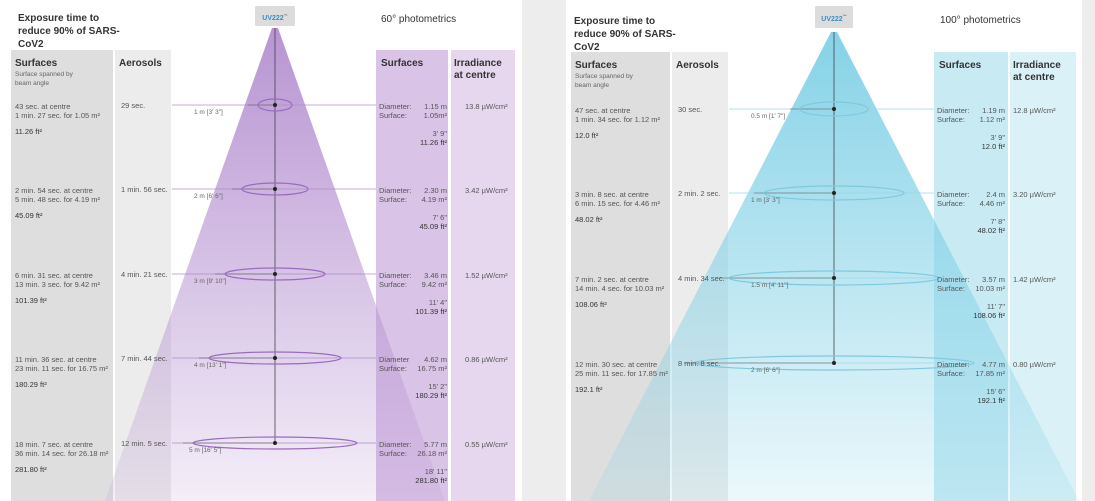 The height and width of the screenshot is (501, 1095). Describe the element at coordinates (960, 65) in the screenshot. I see `right-surfaces-header: Surfaces` at that location.